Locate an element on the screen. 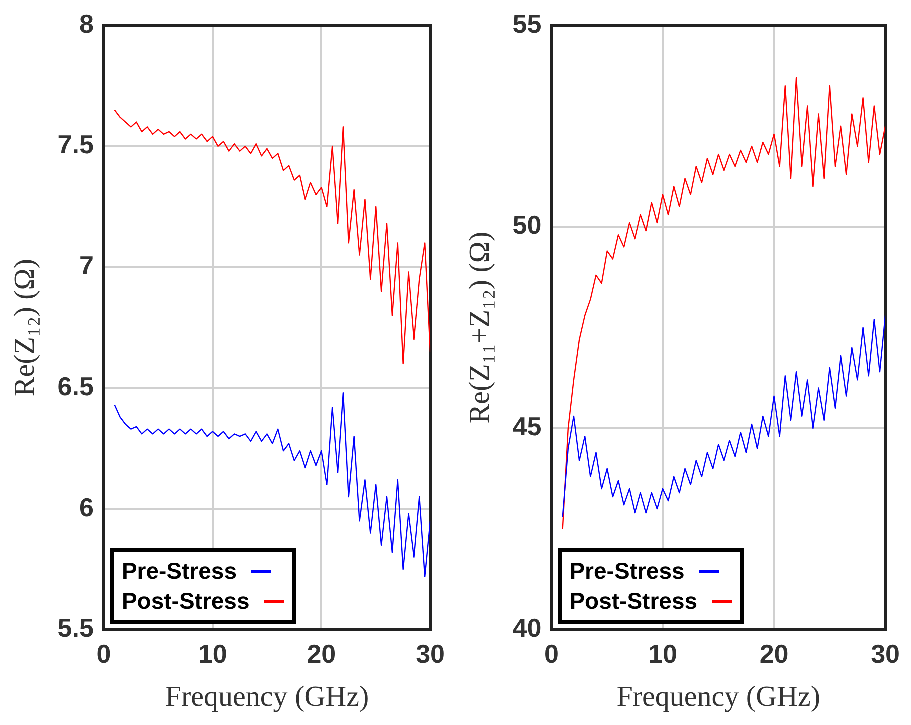 Image resolution: width=911 pixels, height=725 pixels. y-axis-title: Re(Z₁₁+Z₁₂) (Ω) is located at coordinates (480, 328).